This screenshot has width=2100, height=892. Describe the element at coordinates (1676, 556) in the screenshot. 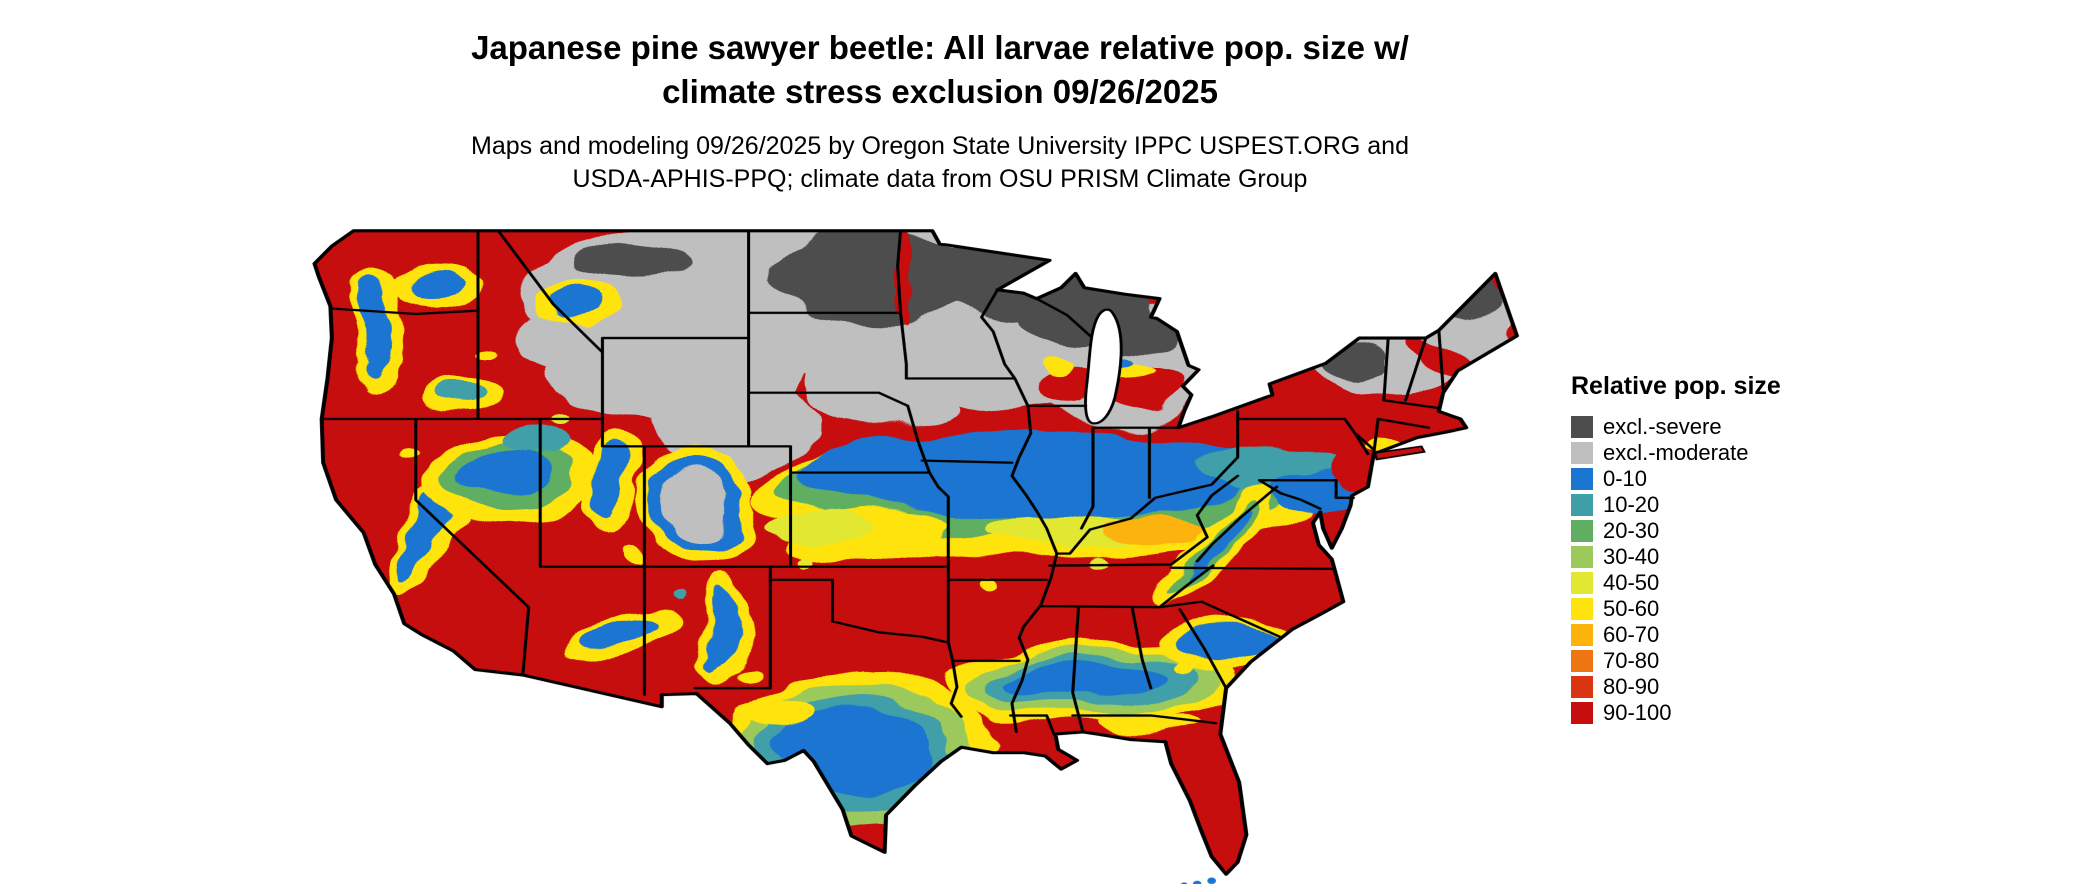

I see `legend-item: 30-40` at that location.